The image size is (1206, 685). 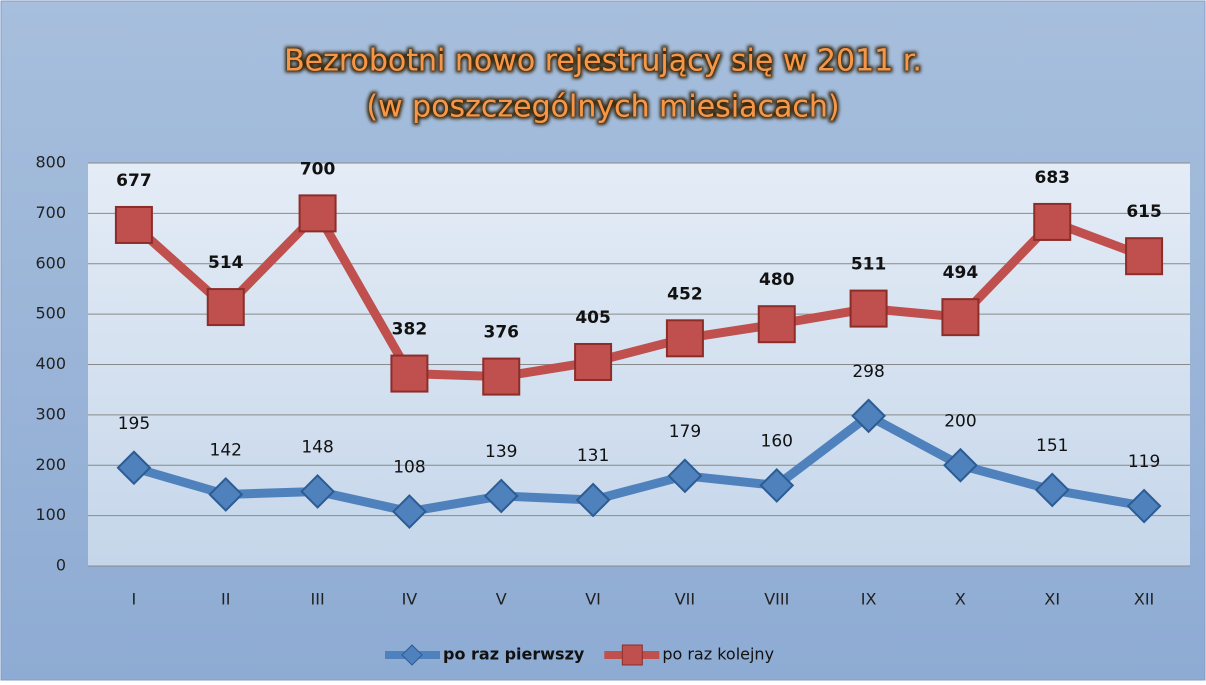 I want to click on data-label: 677, so click(x=134, y=181).